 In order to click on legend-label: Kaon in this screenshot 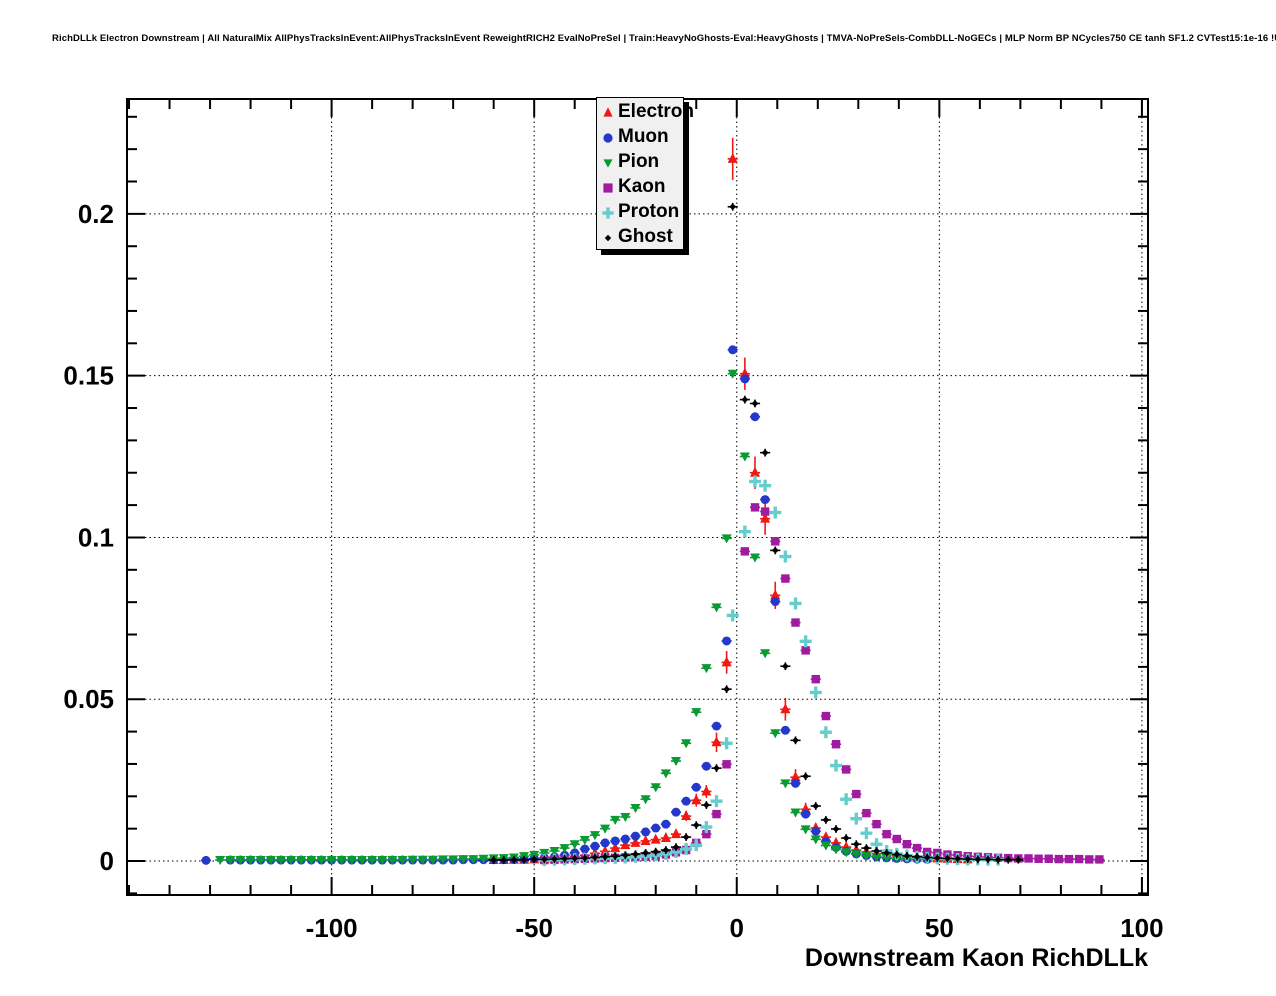, I will do `click(642, 186)`.